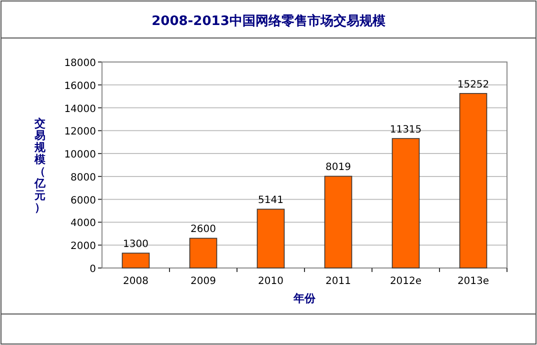 The width and height of the screenshot is (537, 345). What do you see at coordinates (135, 244) in the screenshot?
I see `data-label: 1300` at bounding box center [135, 244].